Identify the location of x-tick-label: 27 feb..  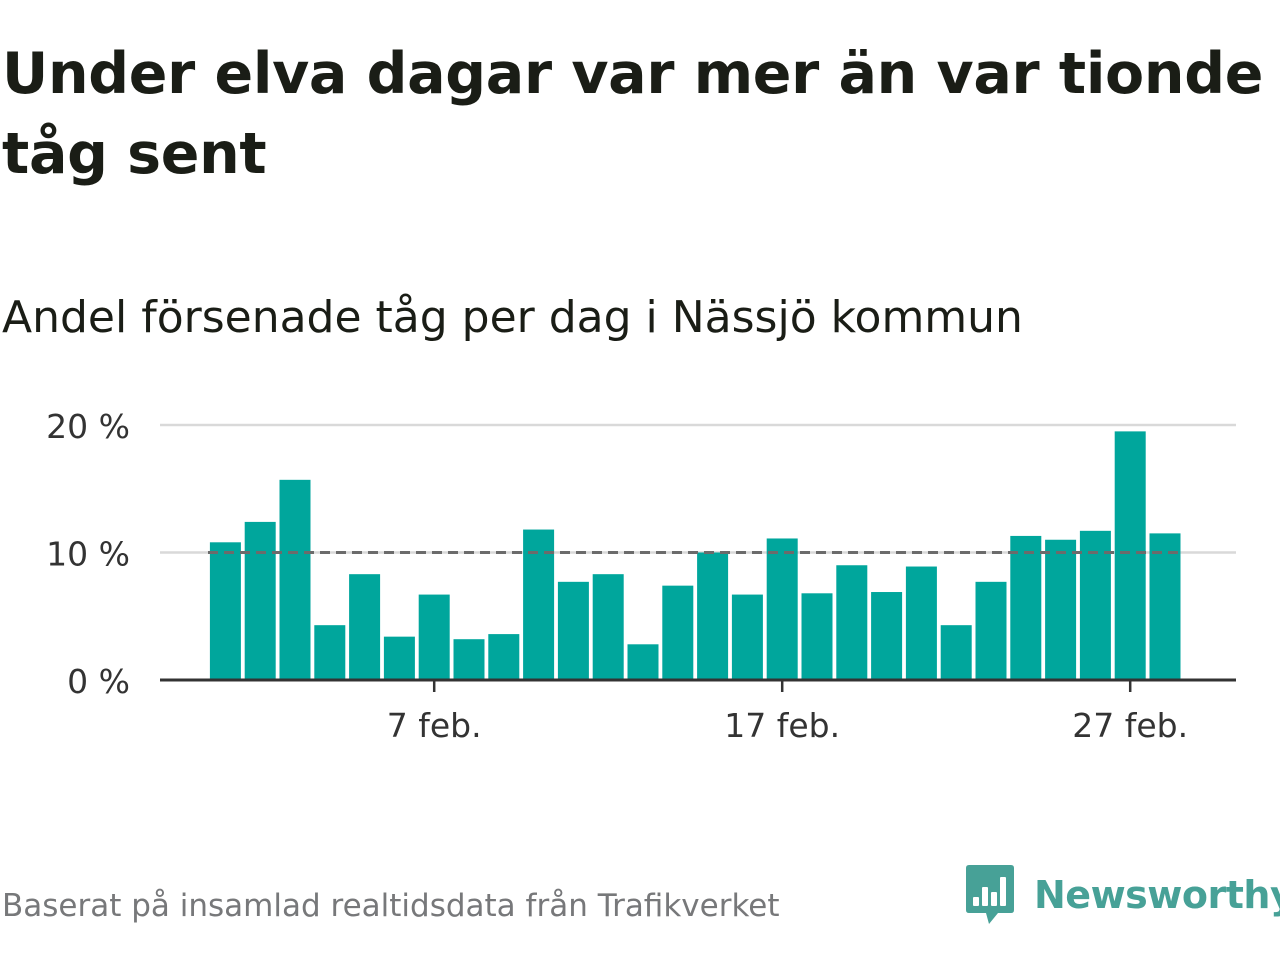
(1130, 725).